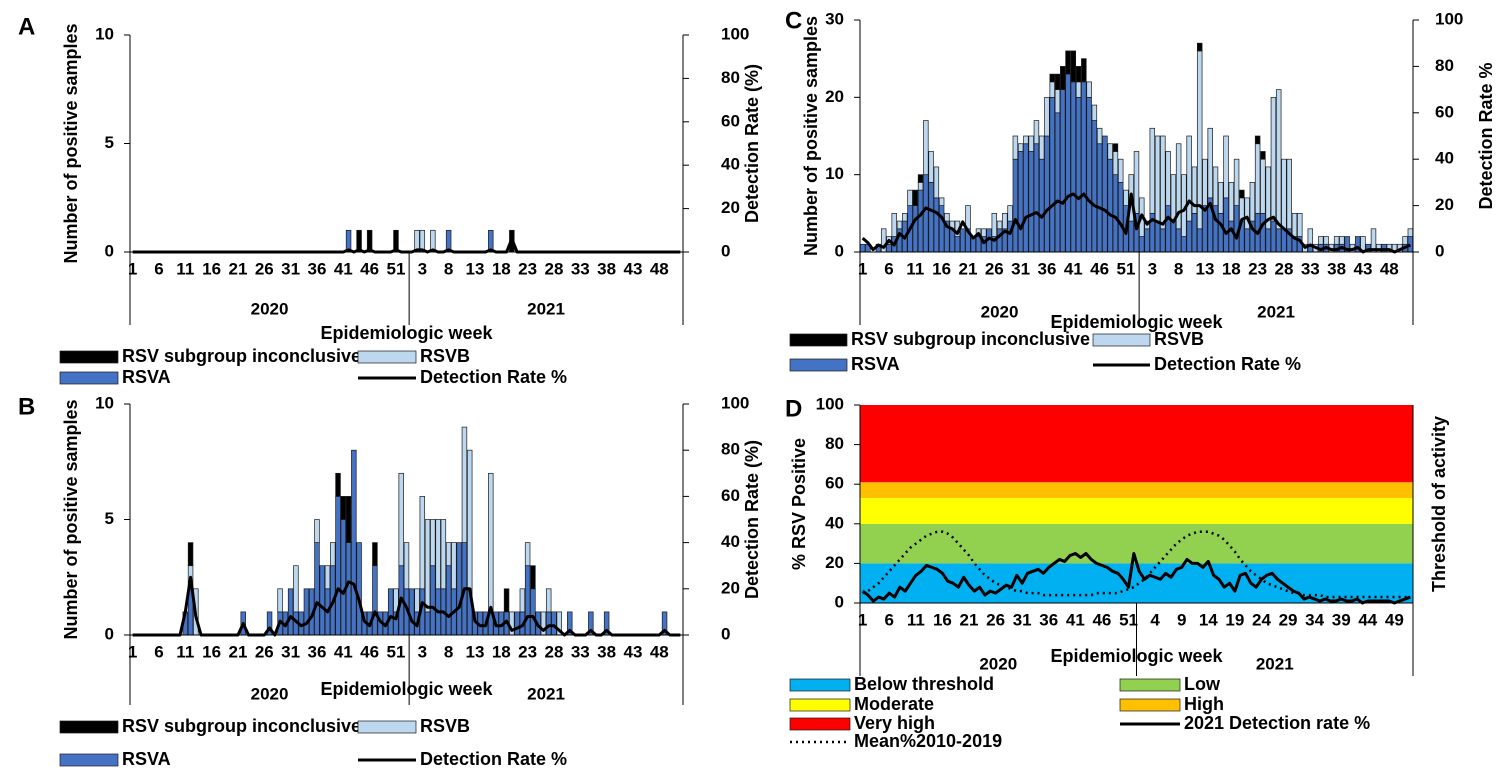  I want to click on y2-tick-label: 20, so click(1444, 204).